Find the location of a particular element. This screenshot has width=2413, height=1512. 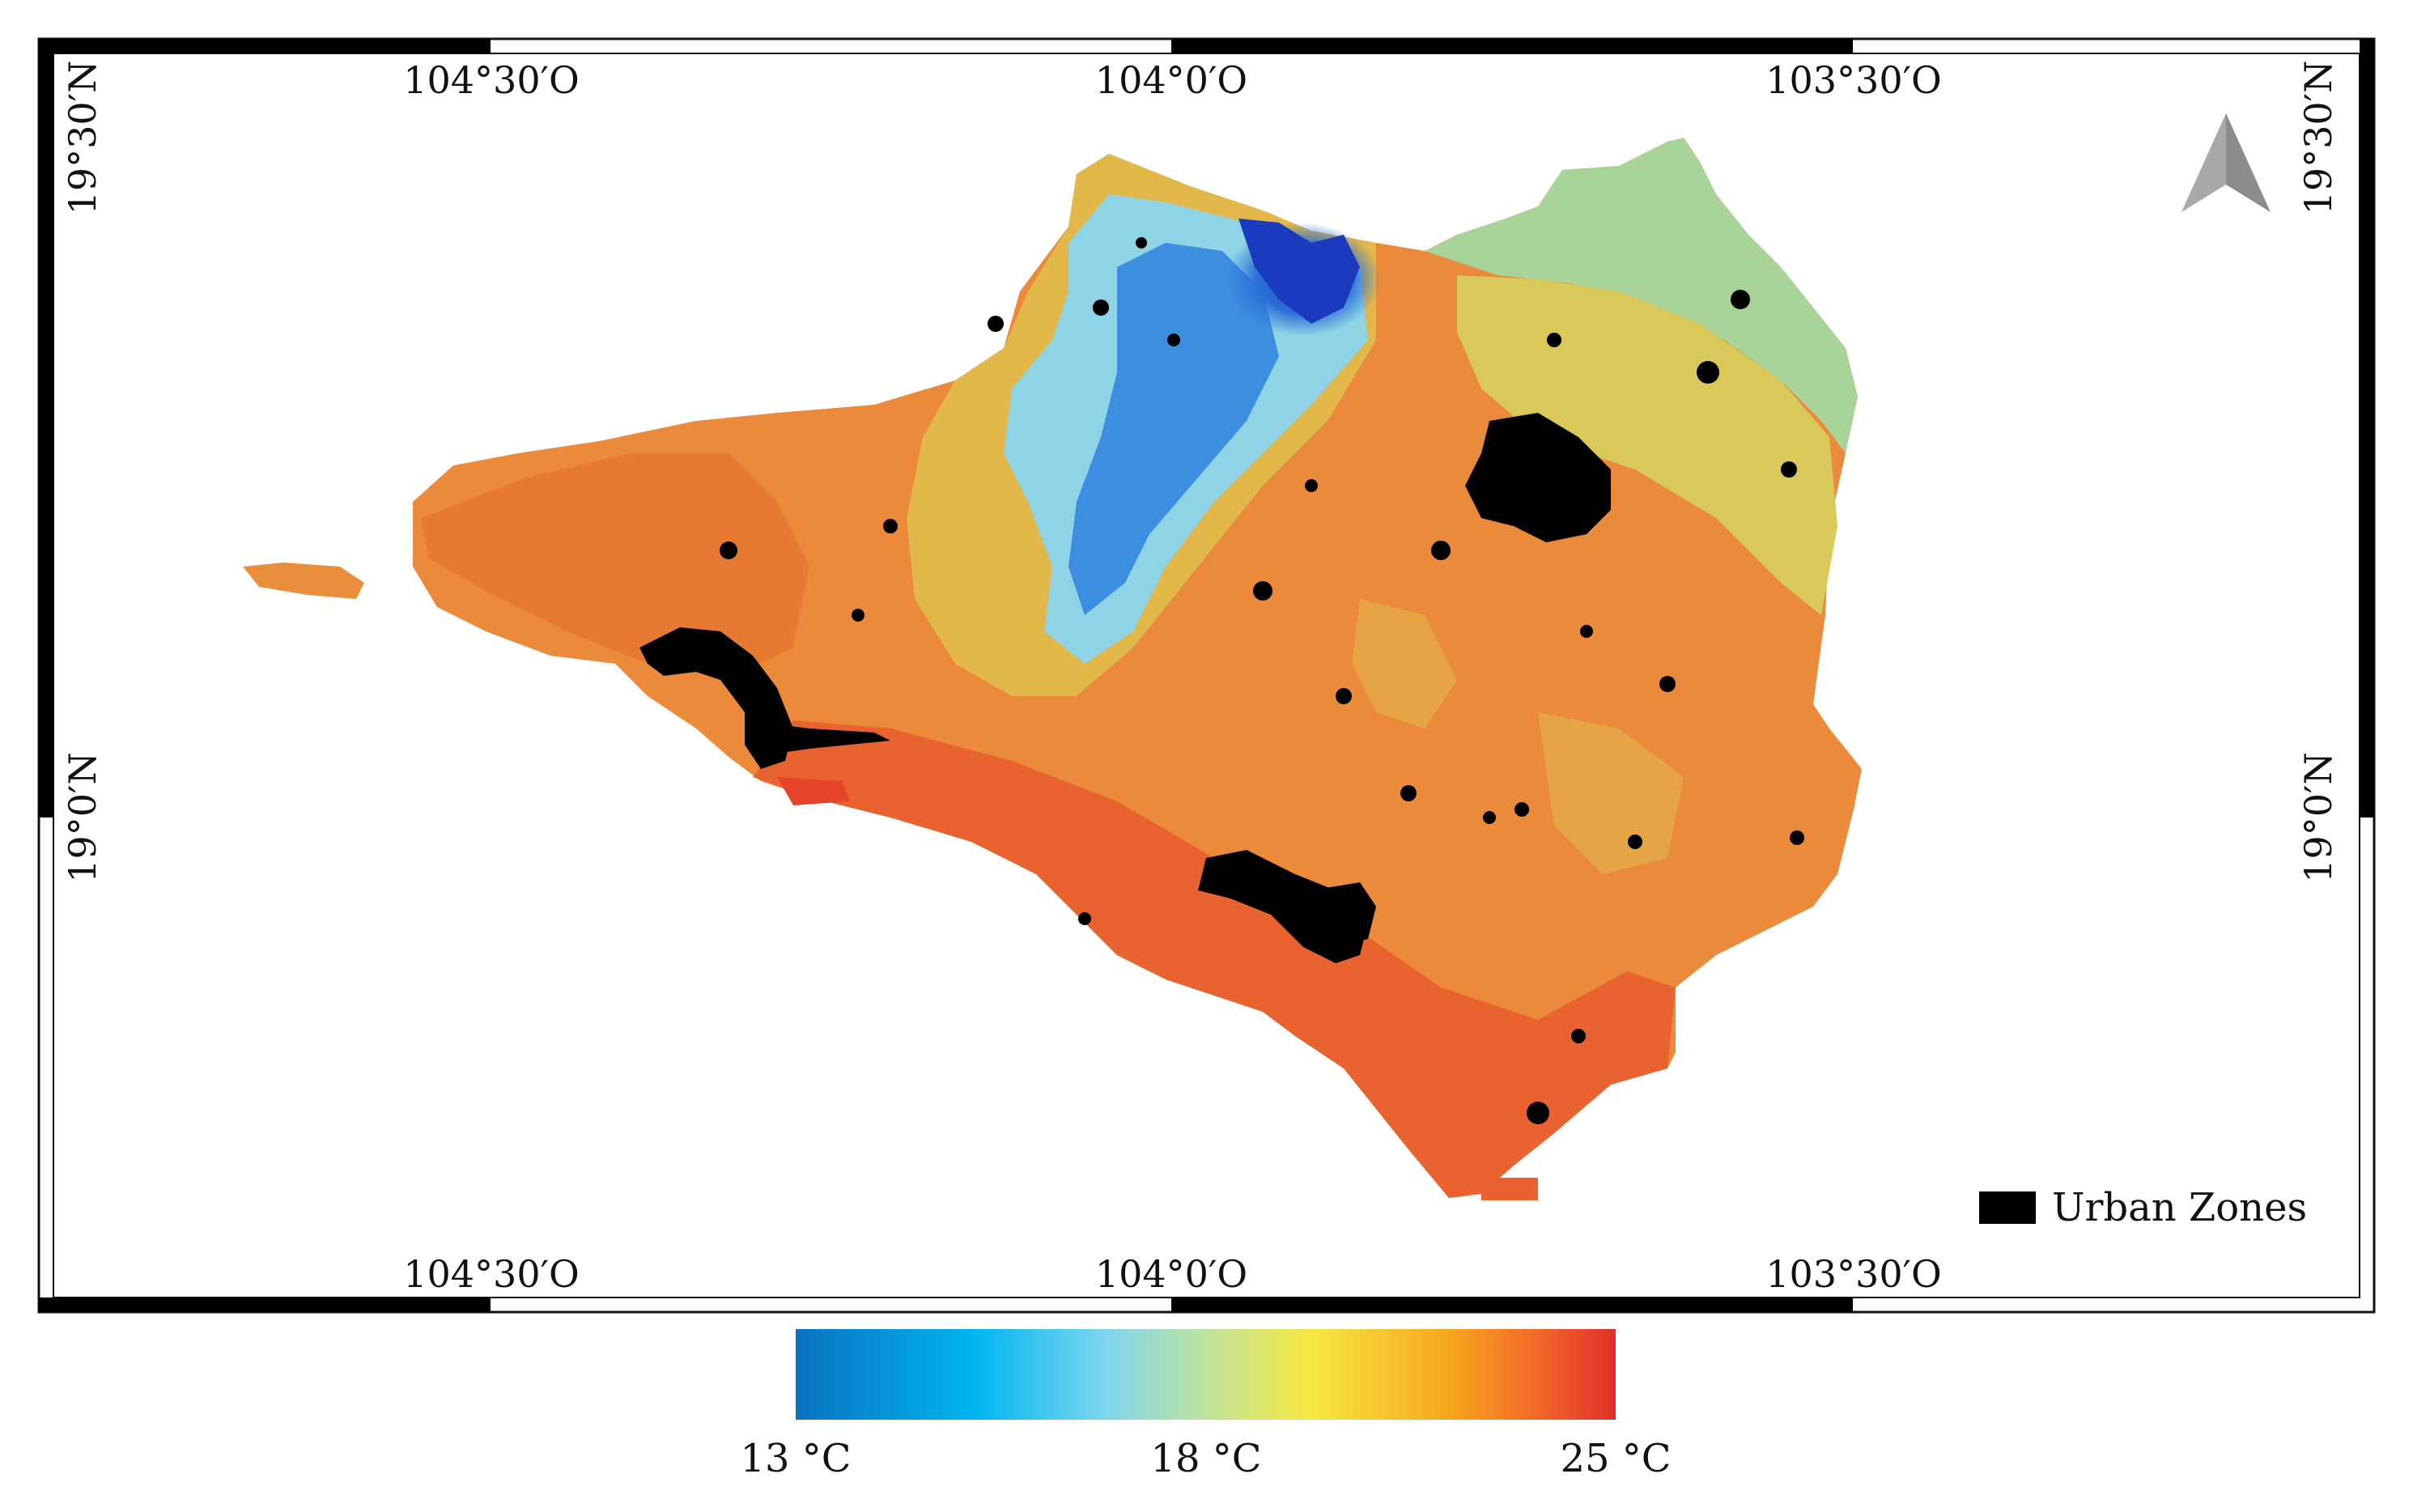

north-arrow-icon is located at coordinates (2226, 162).